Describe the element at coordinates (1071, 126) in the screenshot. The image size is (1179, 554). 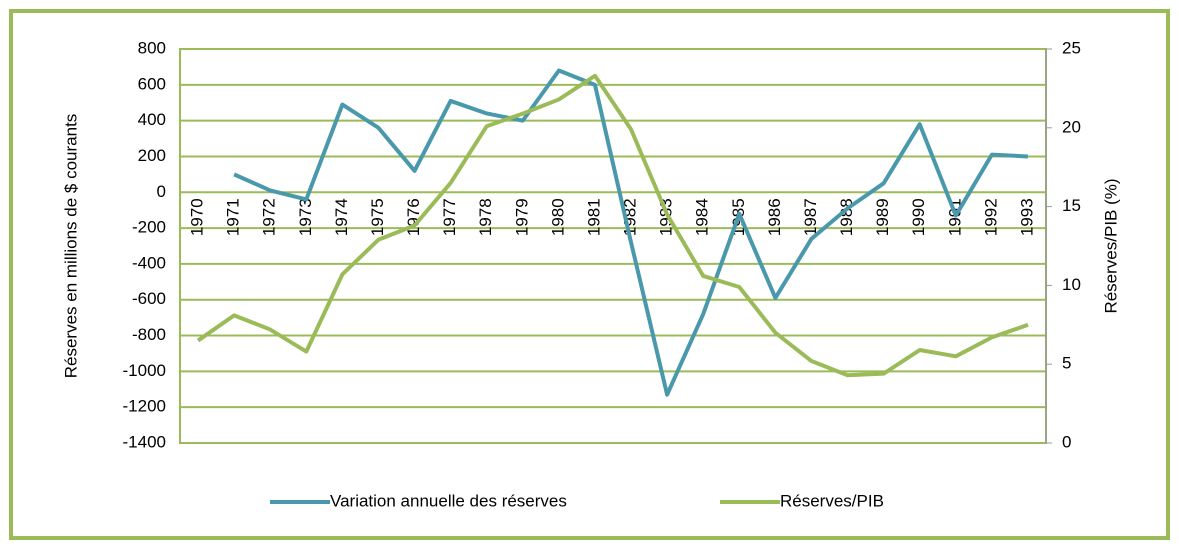
I see `y2-tick-label: 20` at that location.